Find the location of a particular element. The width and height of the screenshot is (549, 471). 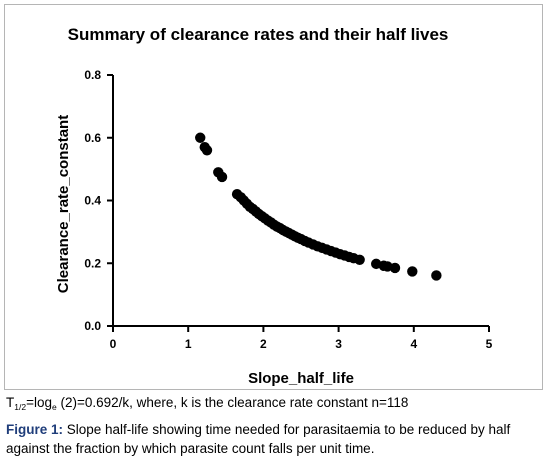

data-points is located at coordinates (318, 206).